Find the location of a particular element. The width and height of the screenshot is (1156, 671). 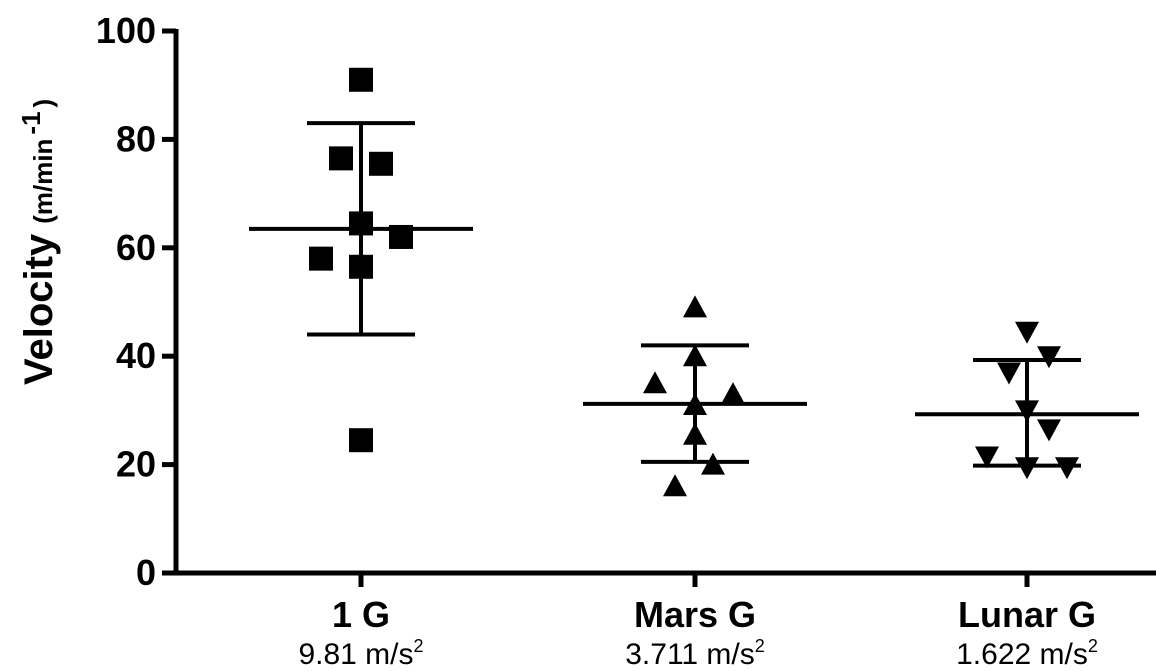

x-category-label: Lunar G is located at coordinates (1027, 614).